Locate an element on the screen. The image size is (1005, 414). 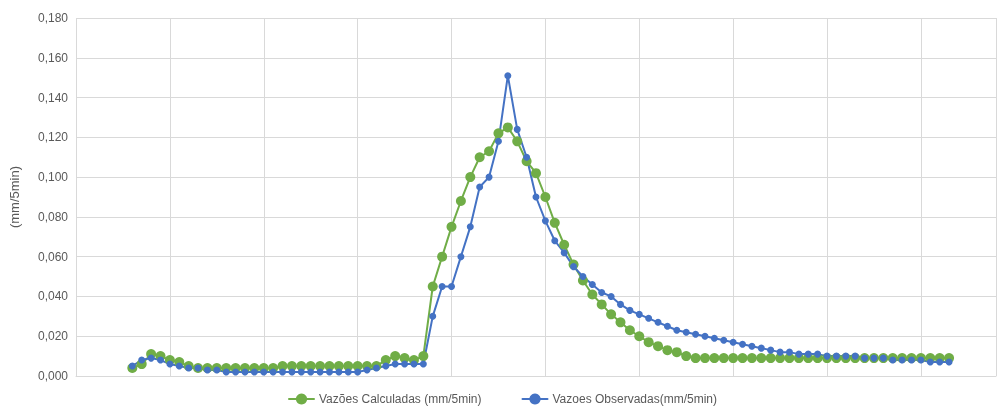
y-tick-label: 0,180 is located at coordinates (53, 18).